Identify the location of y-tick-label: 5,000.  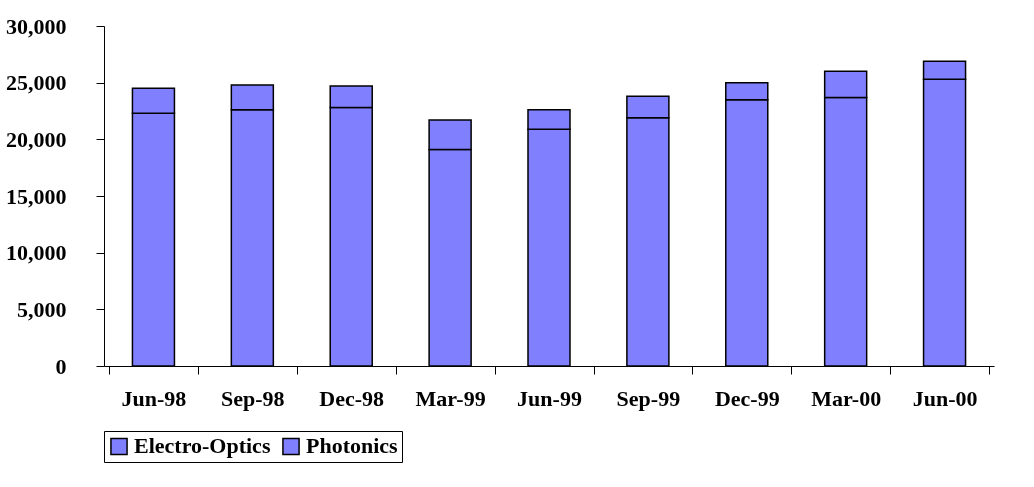
(42, 309).